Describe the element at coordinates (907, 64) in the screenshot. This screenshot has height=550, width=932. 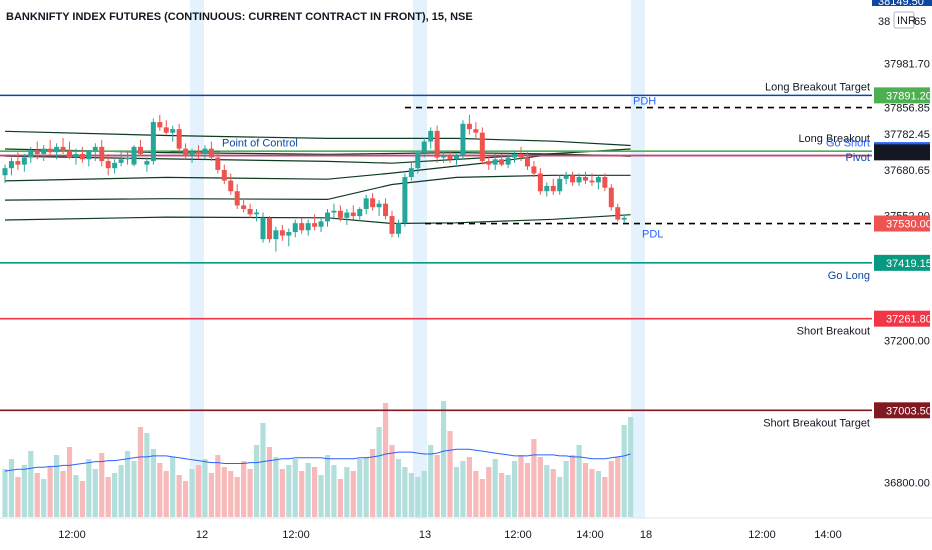
I see `price-label-0: 37981.70` at that location.